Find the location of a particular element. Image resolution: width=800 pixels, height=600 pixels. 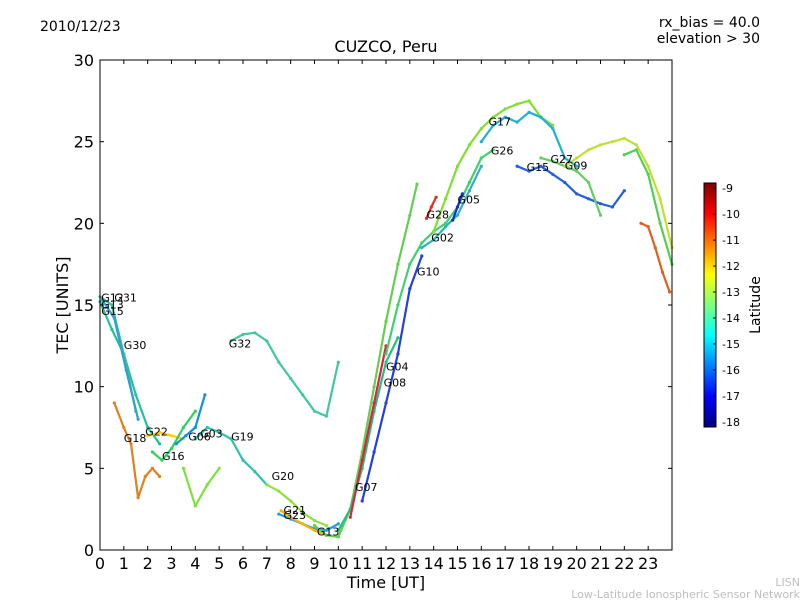

x-tick-label: 3 is located at coordinates (171, 563).